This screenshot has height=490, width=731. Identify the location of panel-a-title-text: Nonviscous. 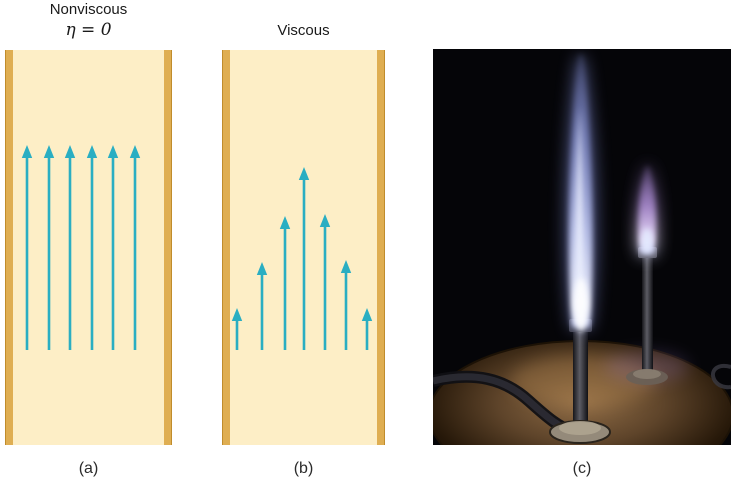
(88, 9).